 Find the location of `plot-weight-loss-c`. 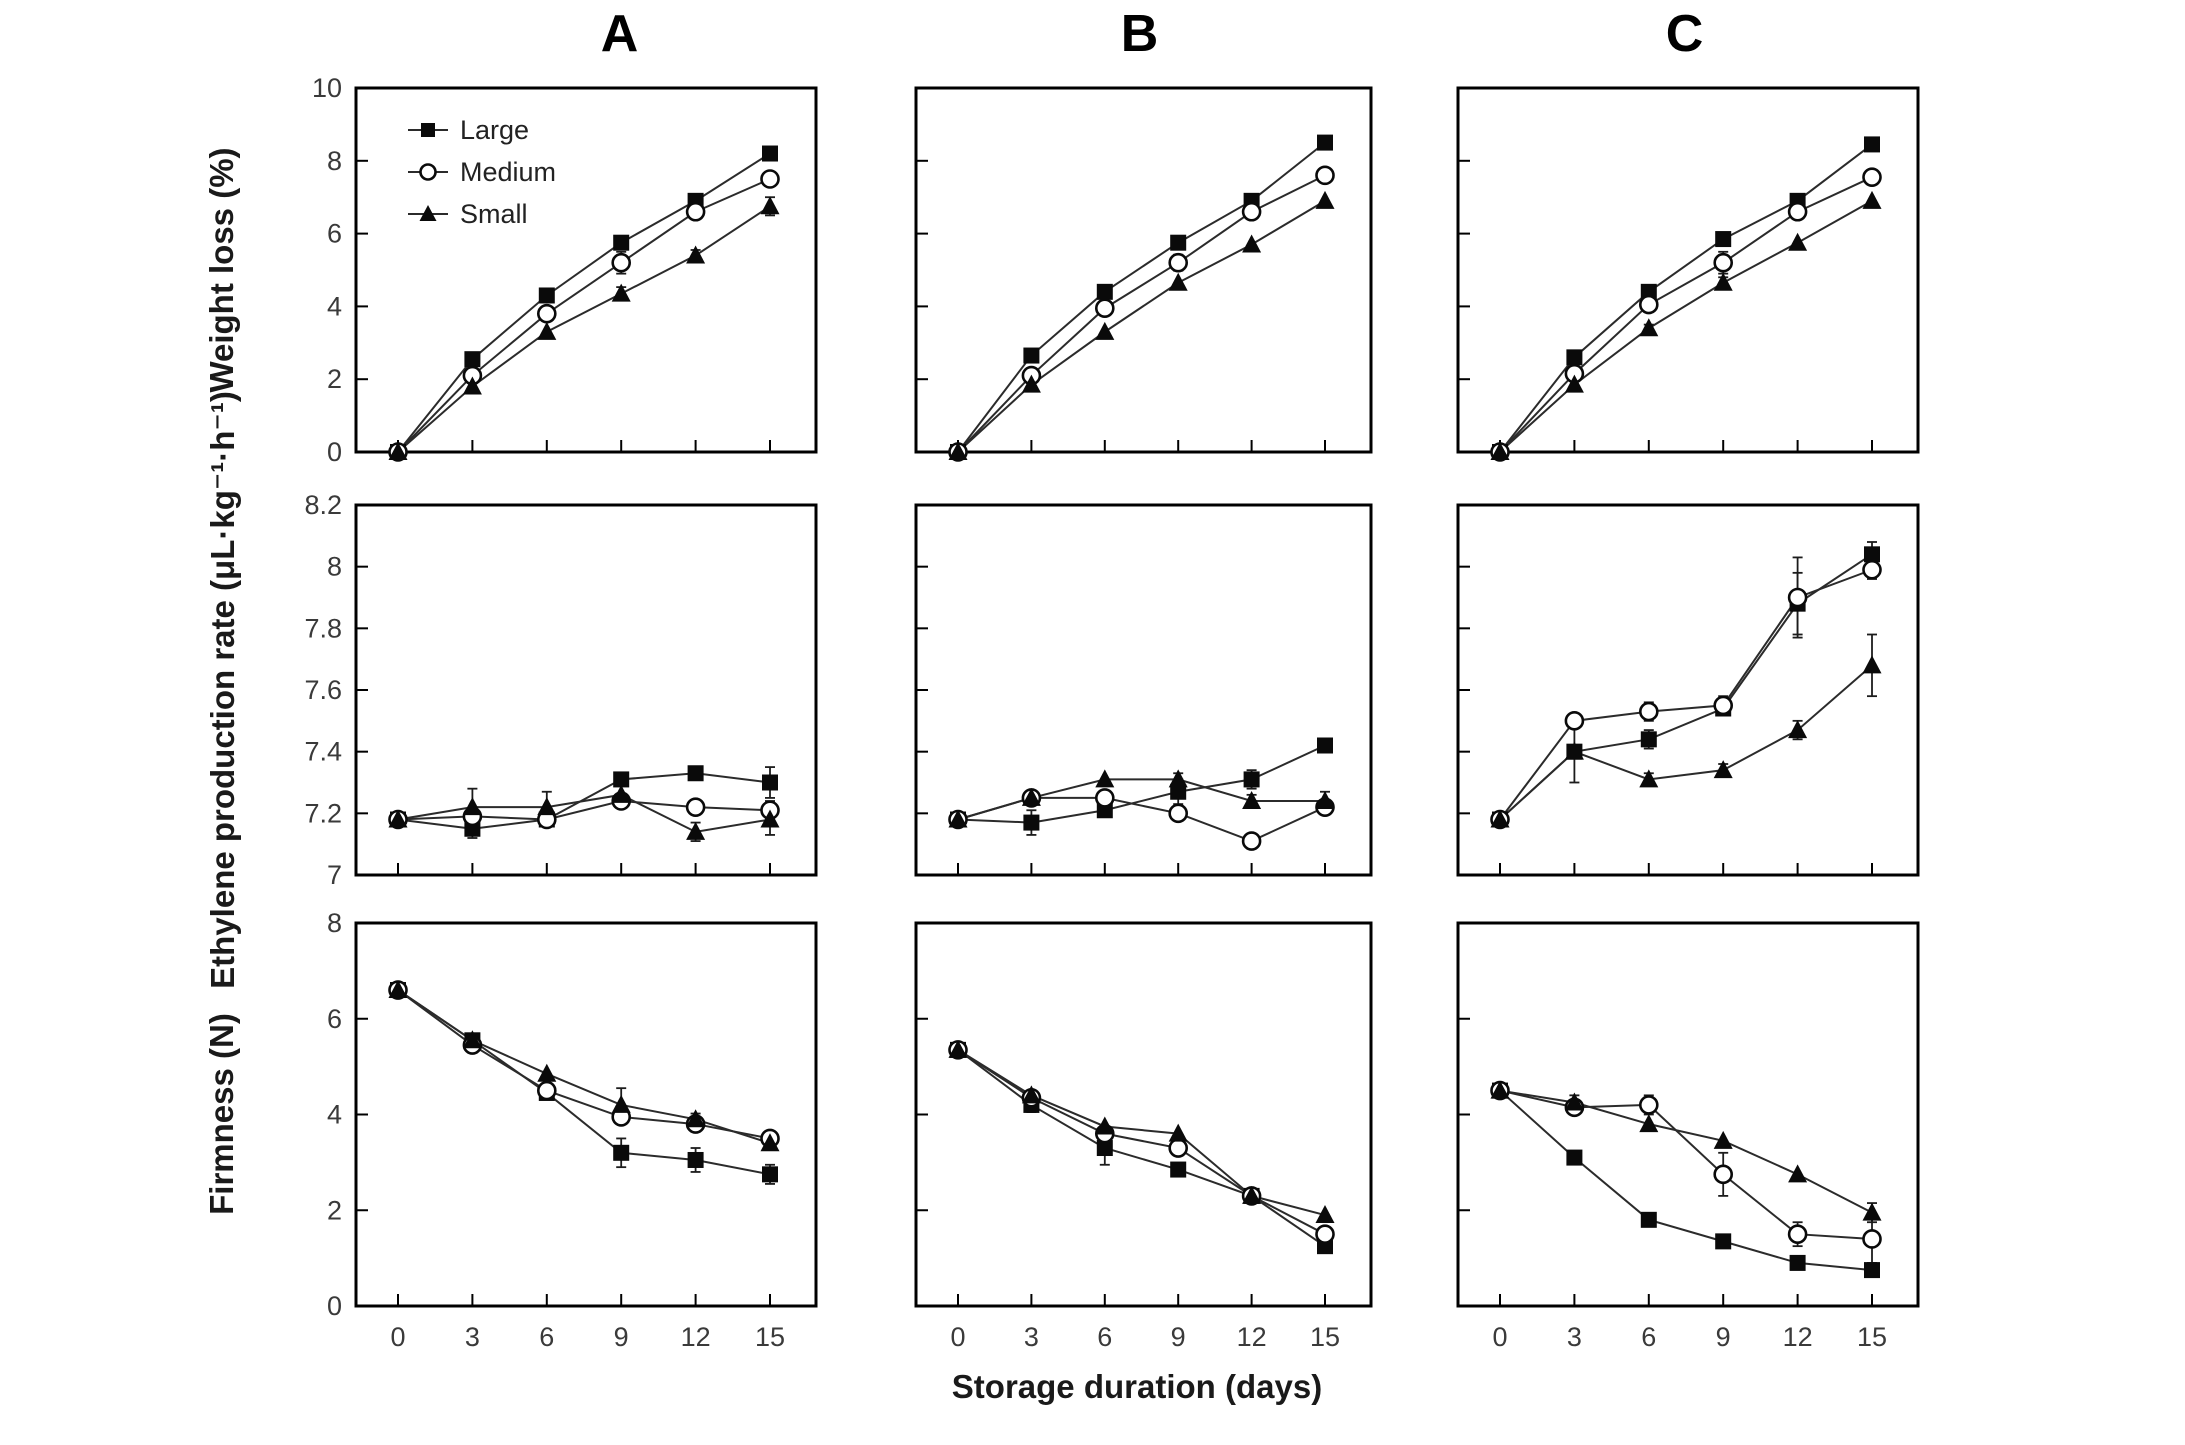

plot-weight-loss-c is located at coordinates (1688, 274).